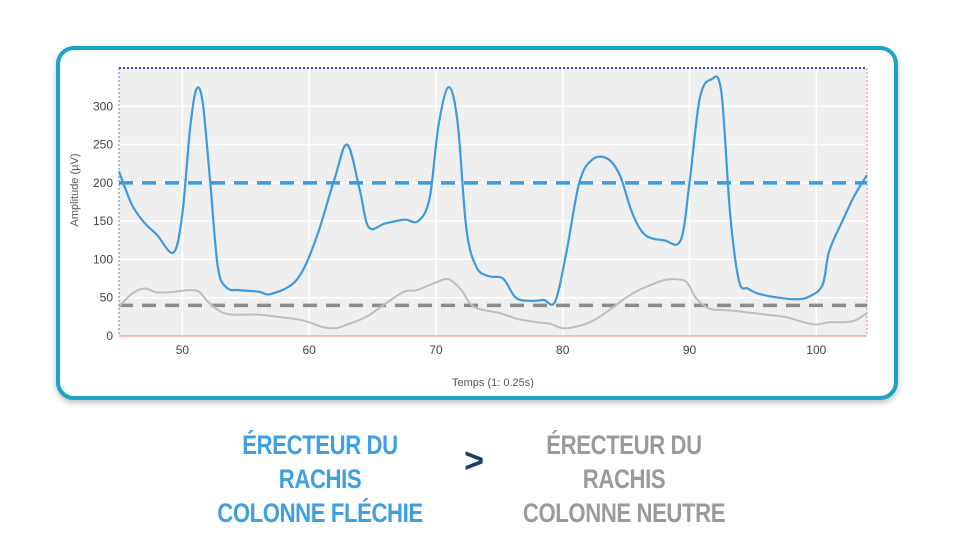 The height and width of the screenshot is (540, 960). Describe the element at coordinates (493, 383) in the screenshot. I see `x-axis-title: Temps (1: 0.25s)` at that location.